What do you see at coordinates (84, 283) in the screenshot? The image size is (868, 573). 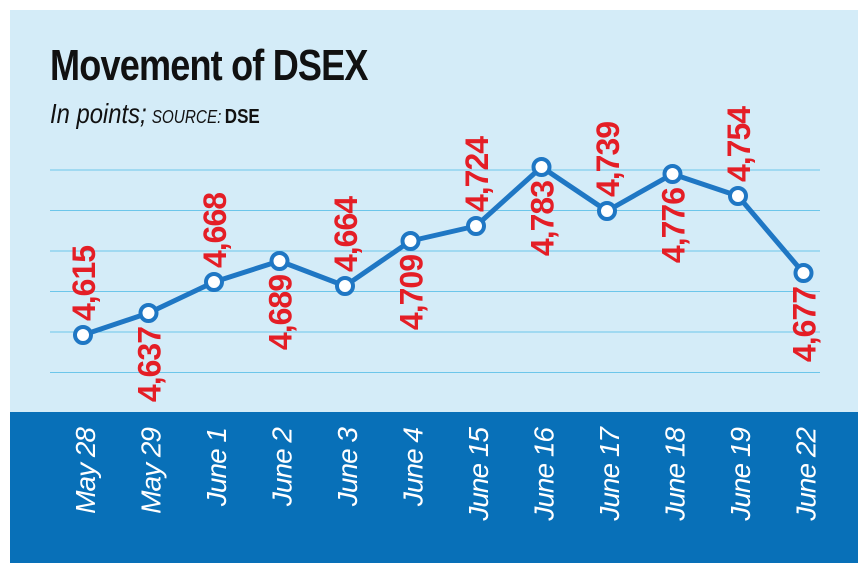 I see `value-label: 4,615` at bounding box center [84, 283].